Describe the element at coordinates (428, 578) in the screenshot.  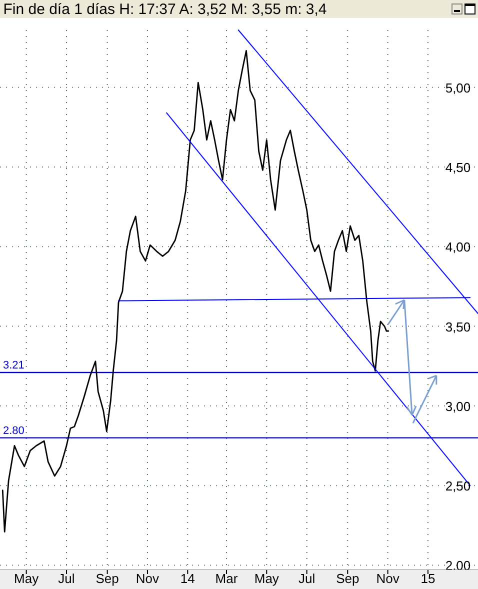
I see `x-tick-label: 15` at that location.